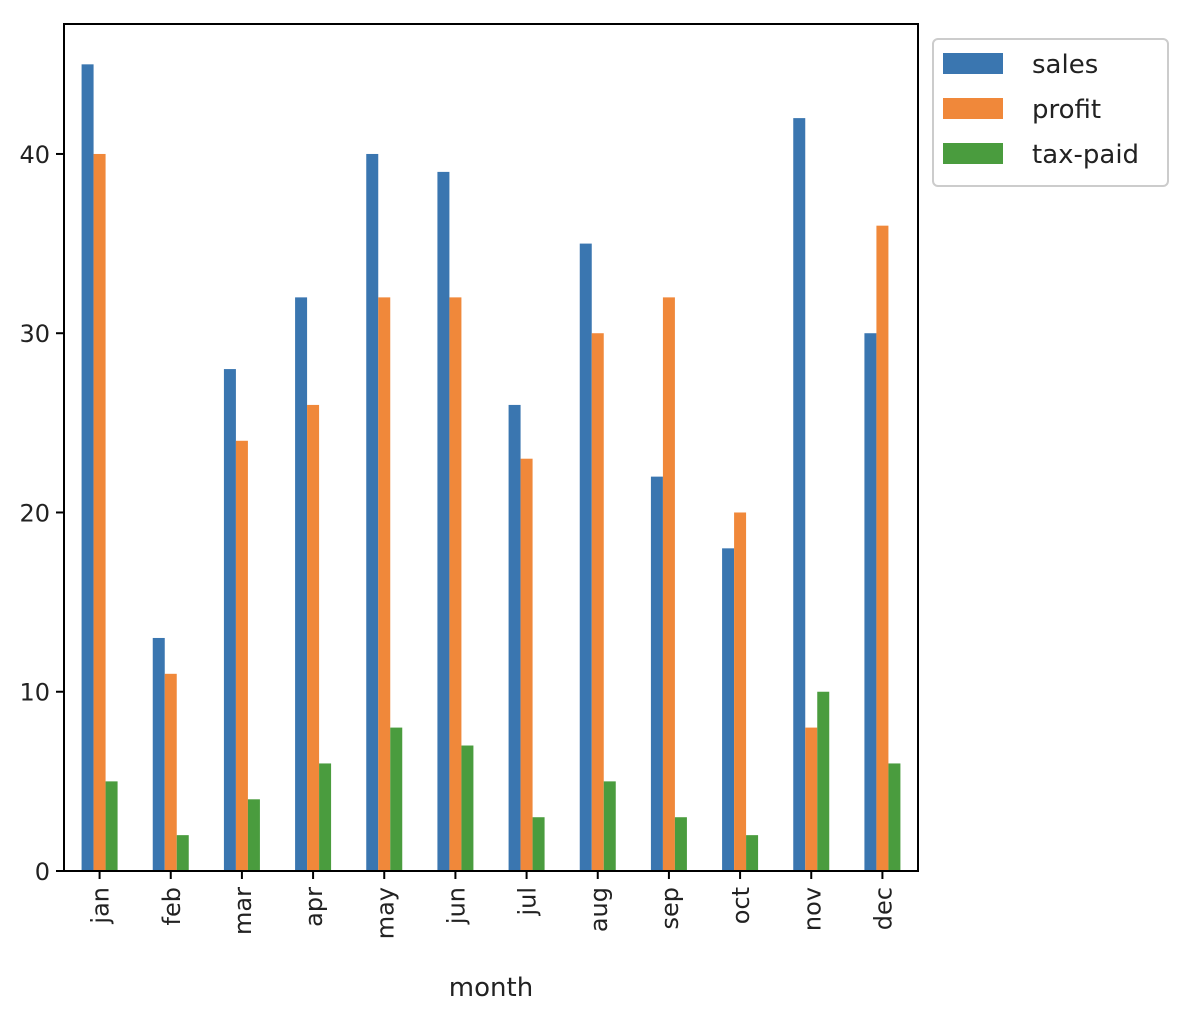 Image resolution: width=1180 pixels, height=1022 pixels. Describe the element at coordinates (384, 584) in the screenshot. I see `bar-profit-may` at that location.